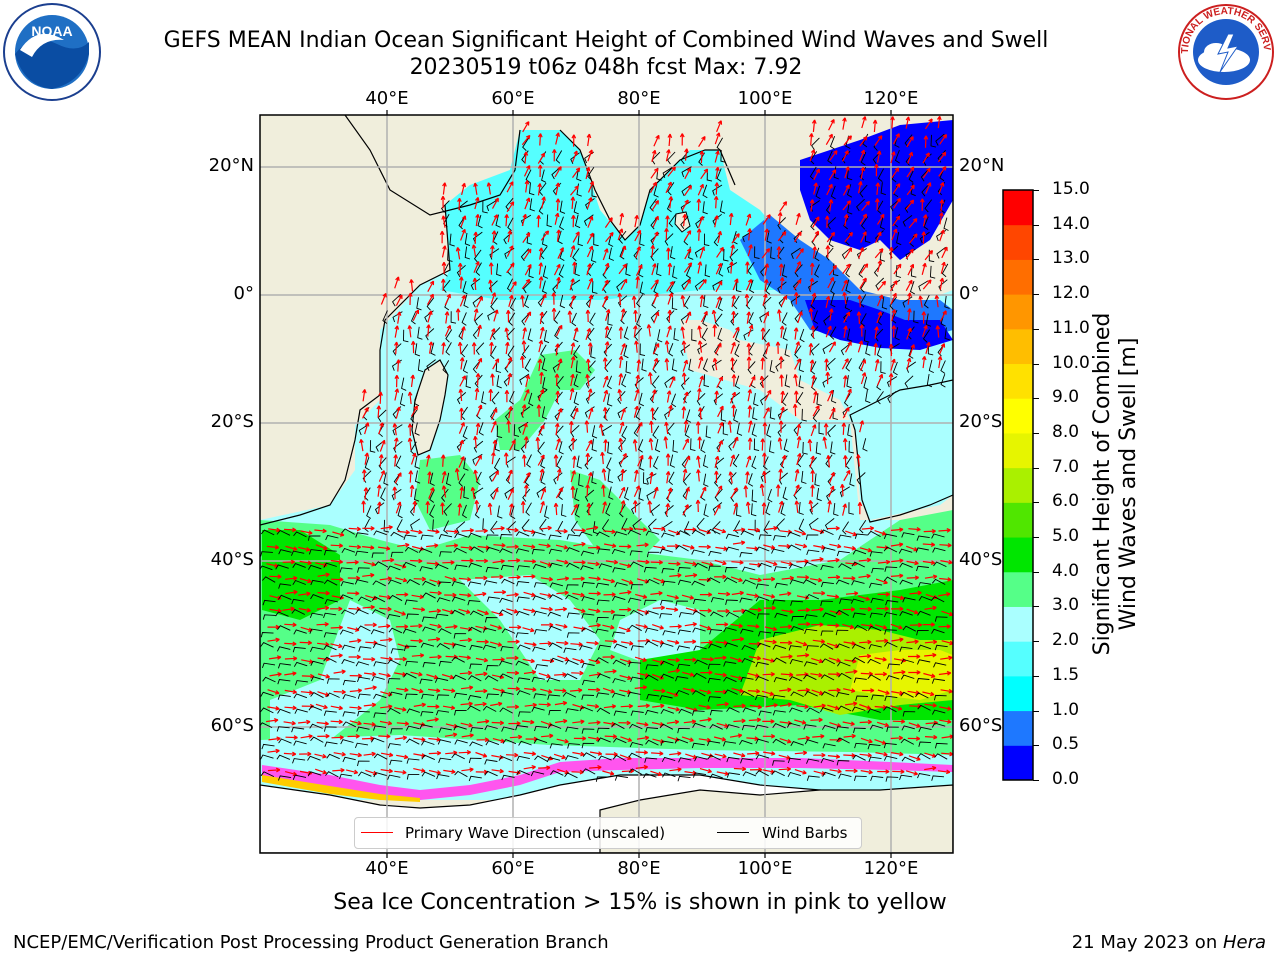  I want to click on sea-blue-north, so click(876, 190).